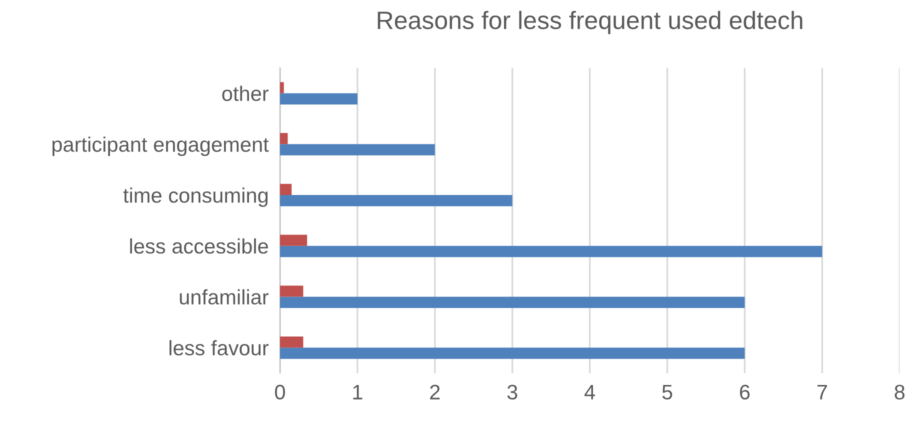 Image resolution: width=918 pixels, height=424 pixels. What do you see at coordinates (160, 146) in the screenshot?
I see `y-tick-label: participant engagement` at bounding box center [160, 146].